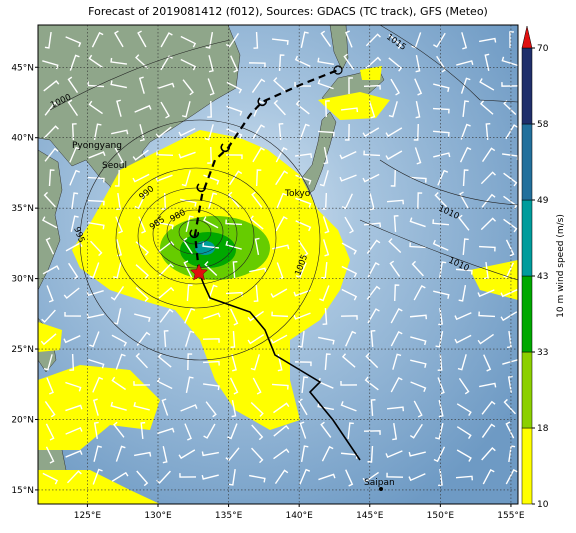 The width and height of the screenshot is (576, 533). Describe the element at coordinates (441, 516) in the screenshot. I see `x-tick-label: 150°E` at that location.